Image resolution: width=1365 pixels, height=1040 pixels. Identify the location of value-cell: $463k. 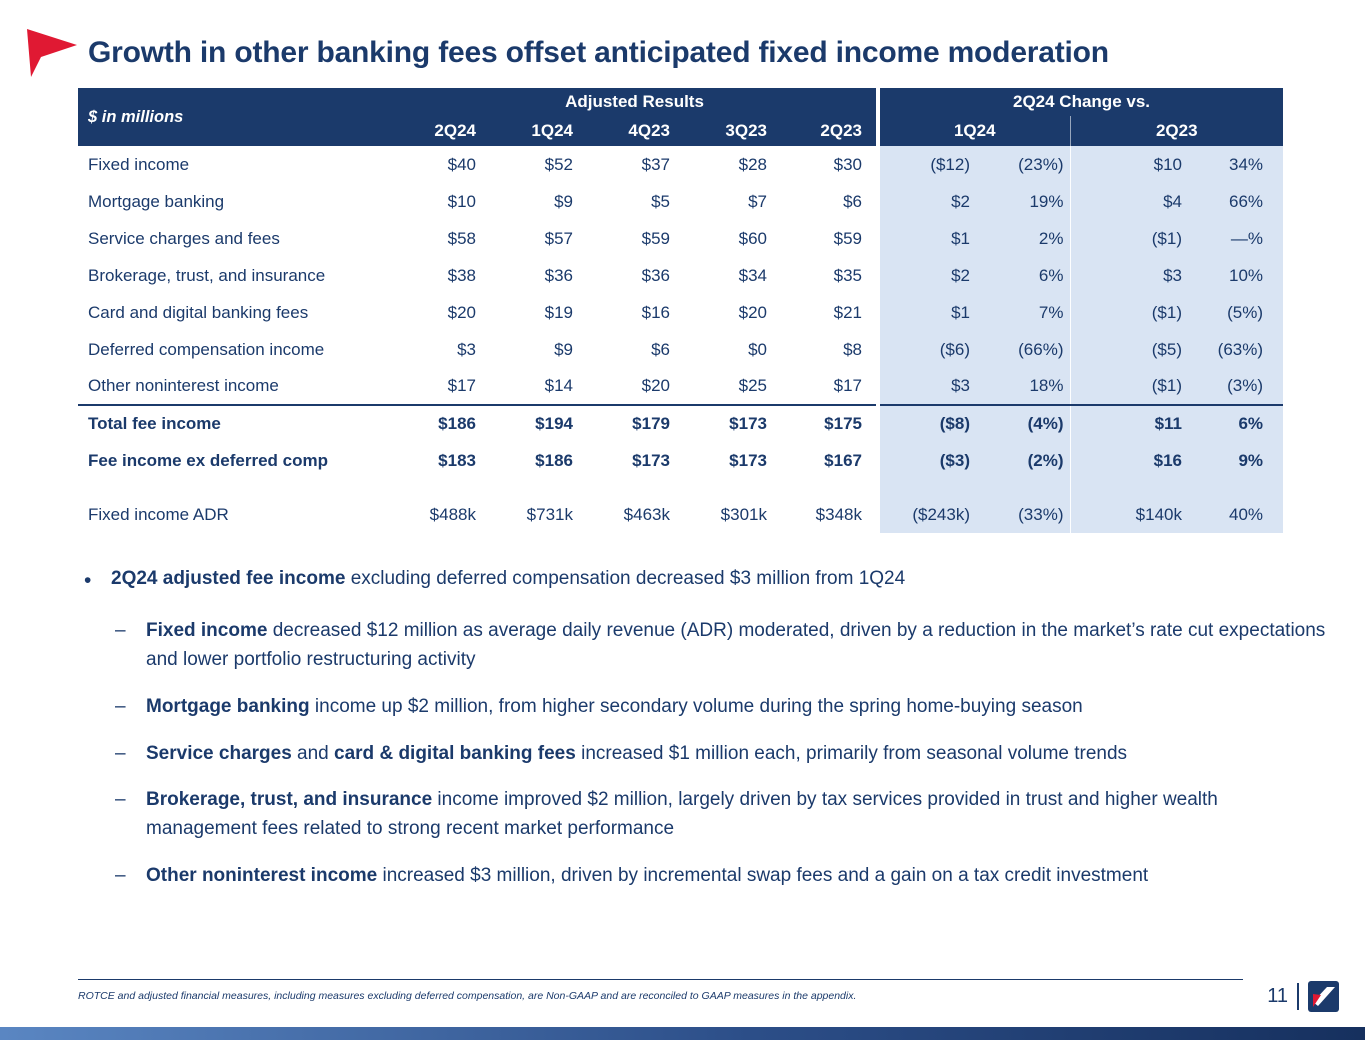
(635, 514).